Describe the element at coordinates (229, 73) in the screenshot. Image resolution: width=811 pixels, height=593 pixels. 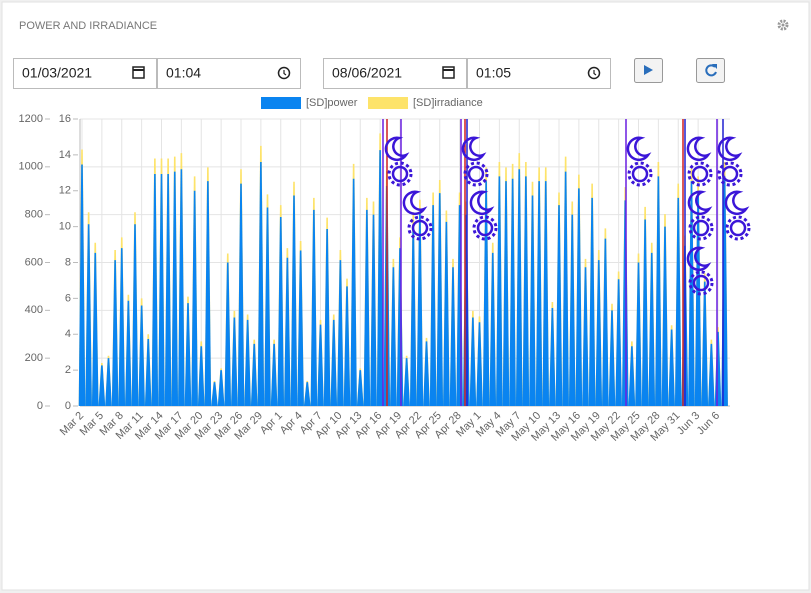
I see `start-time-input: 01:04` at that location.